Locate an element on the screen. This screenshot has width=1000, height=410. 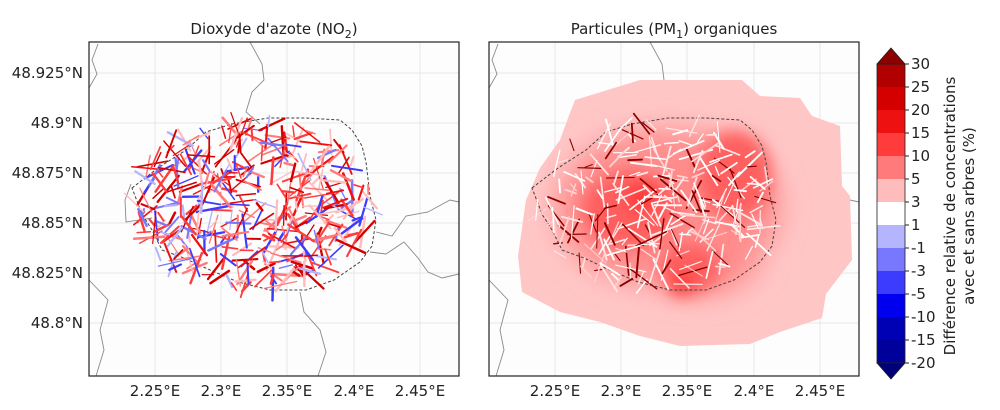
colorbar-title-line1: Différence relative de concentrations is located at coordinates (950, 215).